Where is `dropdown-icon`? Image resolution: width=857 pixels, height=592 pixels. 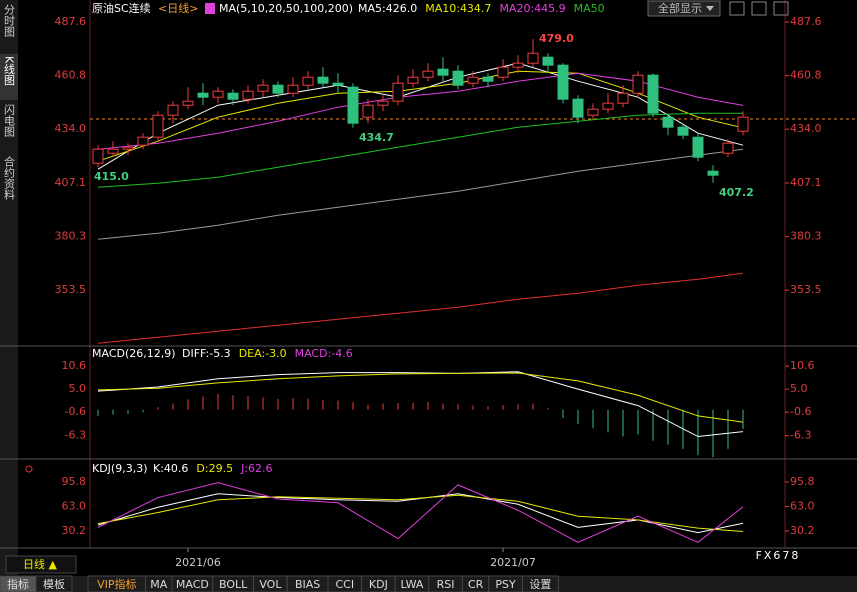
dropdown-icon is located at coordinates (710, 8).